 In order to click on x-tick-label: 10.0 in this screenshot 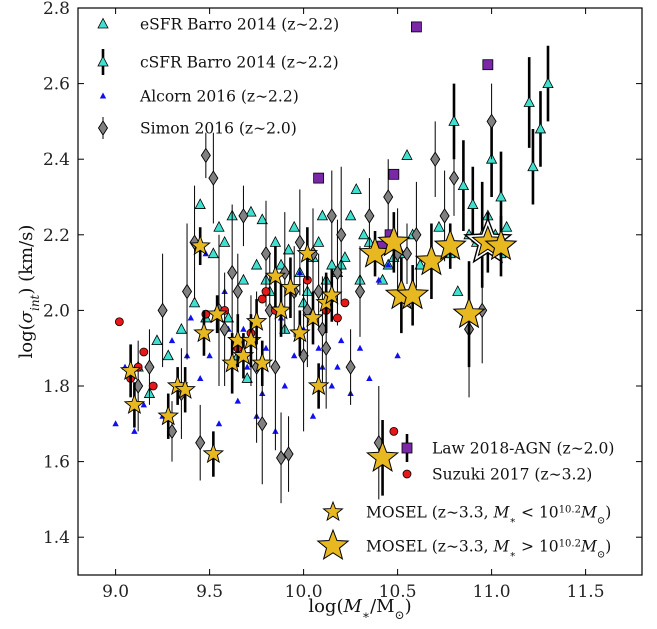, I will do `click(304, 592)`.